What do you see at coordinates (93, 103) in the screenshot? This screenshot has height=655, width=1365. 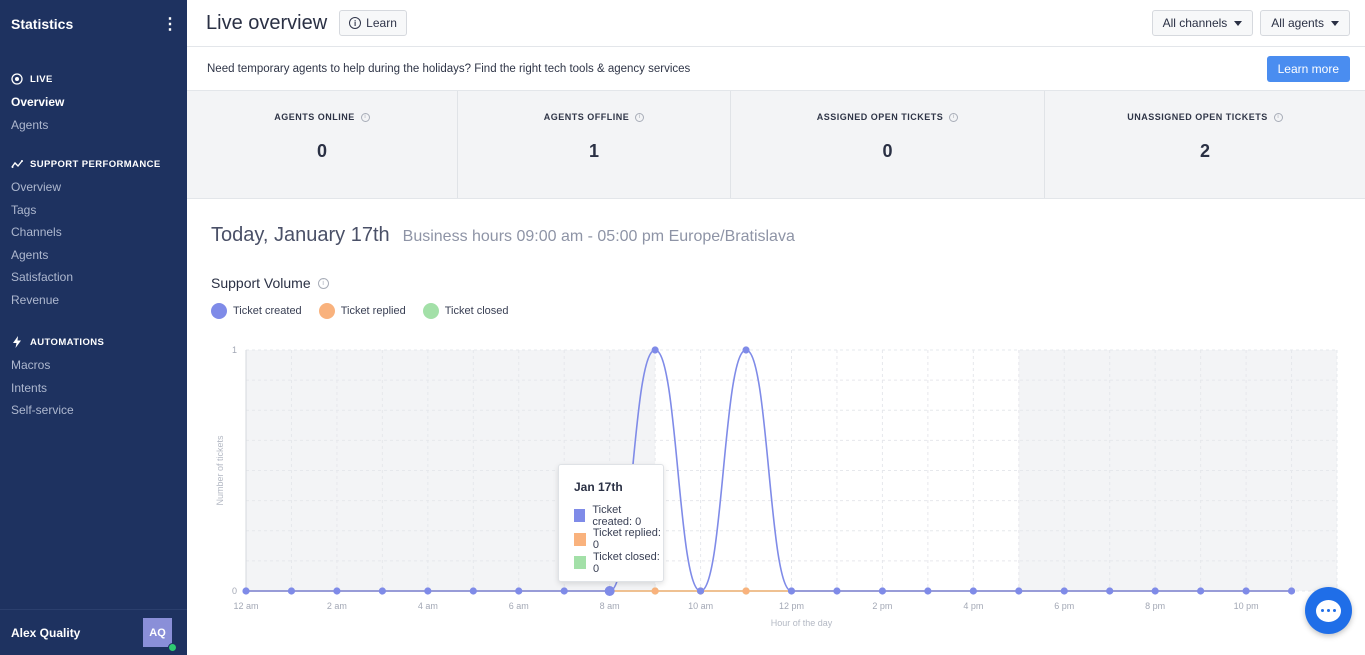 I see `sidebar-section-live: LIVE Overview Agents` at bounding box center [93, 103].